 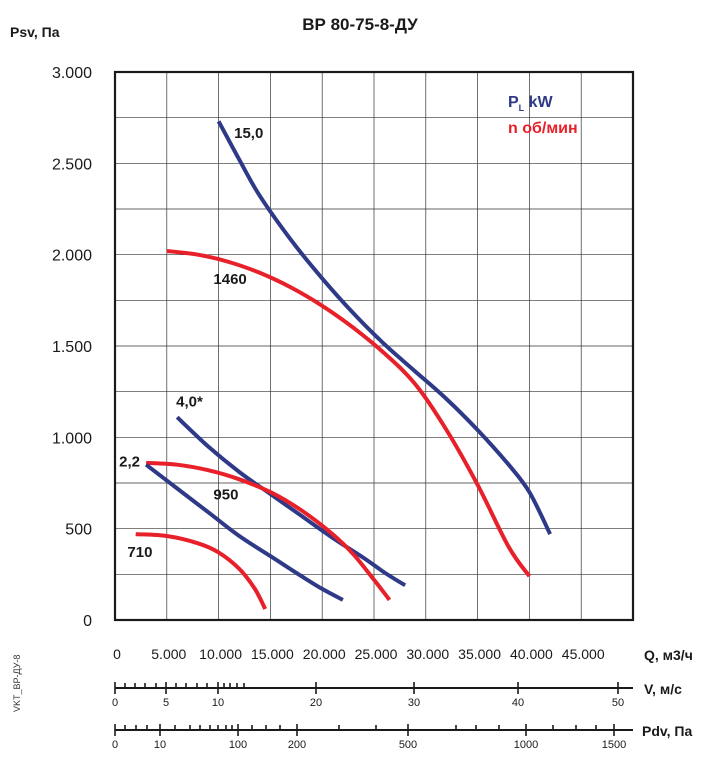 What do you see at coordinates (220, 654) in the screenshot?
I see `x-tick-label: 10.000` at bounding box center [220, 654].